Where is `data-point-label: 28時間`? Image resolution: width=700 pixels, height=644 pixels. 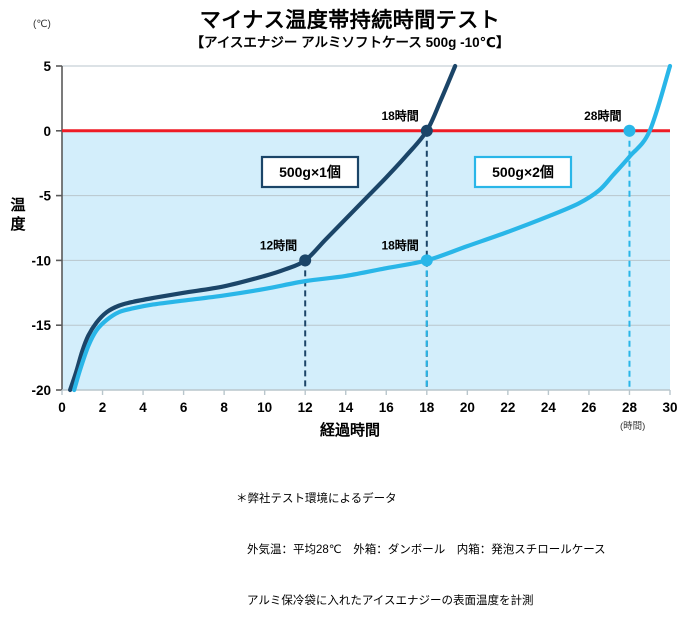 data-point-label: 28時間 is located at coordinates (602, 115).